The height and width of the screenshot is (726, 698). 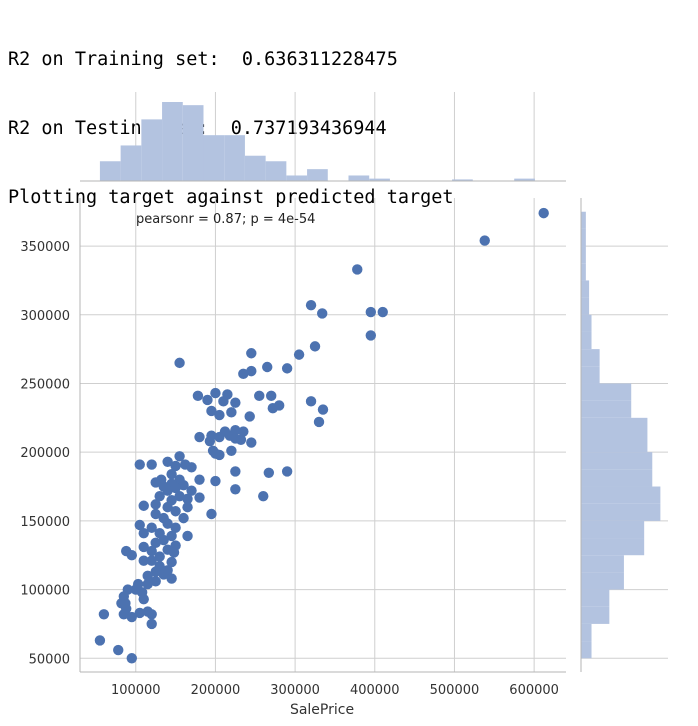 I want to click on y-tick-label: 150000, so click(x=45, y=522).